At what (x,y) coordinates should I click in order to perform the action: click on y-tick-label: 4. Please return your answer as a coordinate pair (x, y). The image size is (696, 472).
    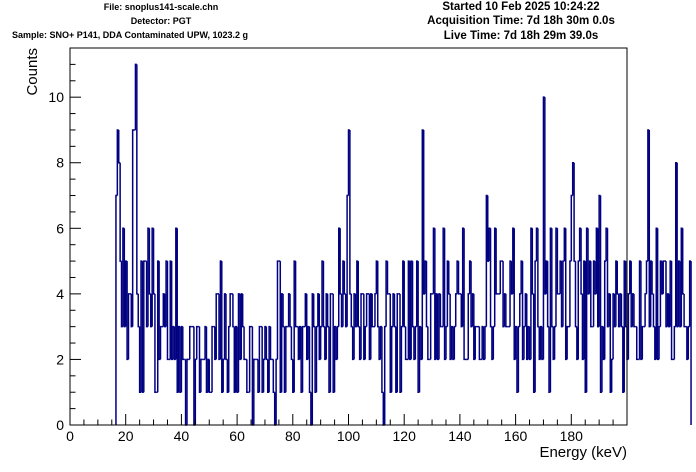
    Looking at the image, I should click on (60, 294).